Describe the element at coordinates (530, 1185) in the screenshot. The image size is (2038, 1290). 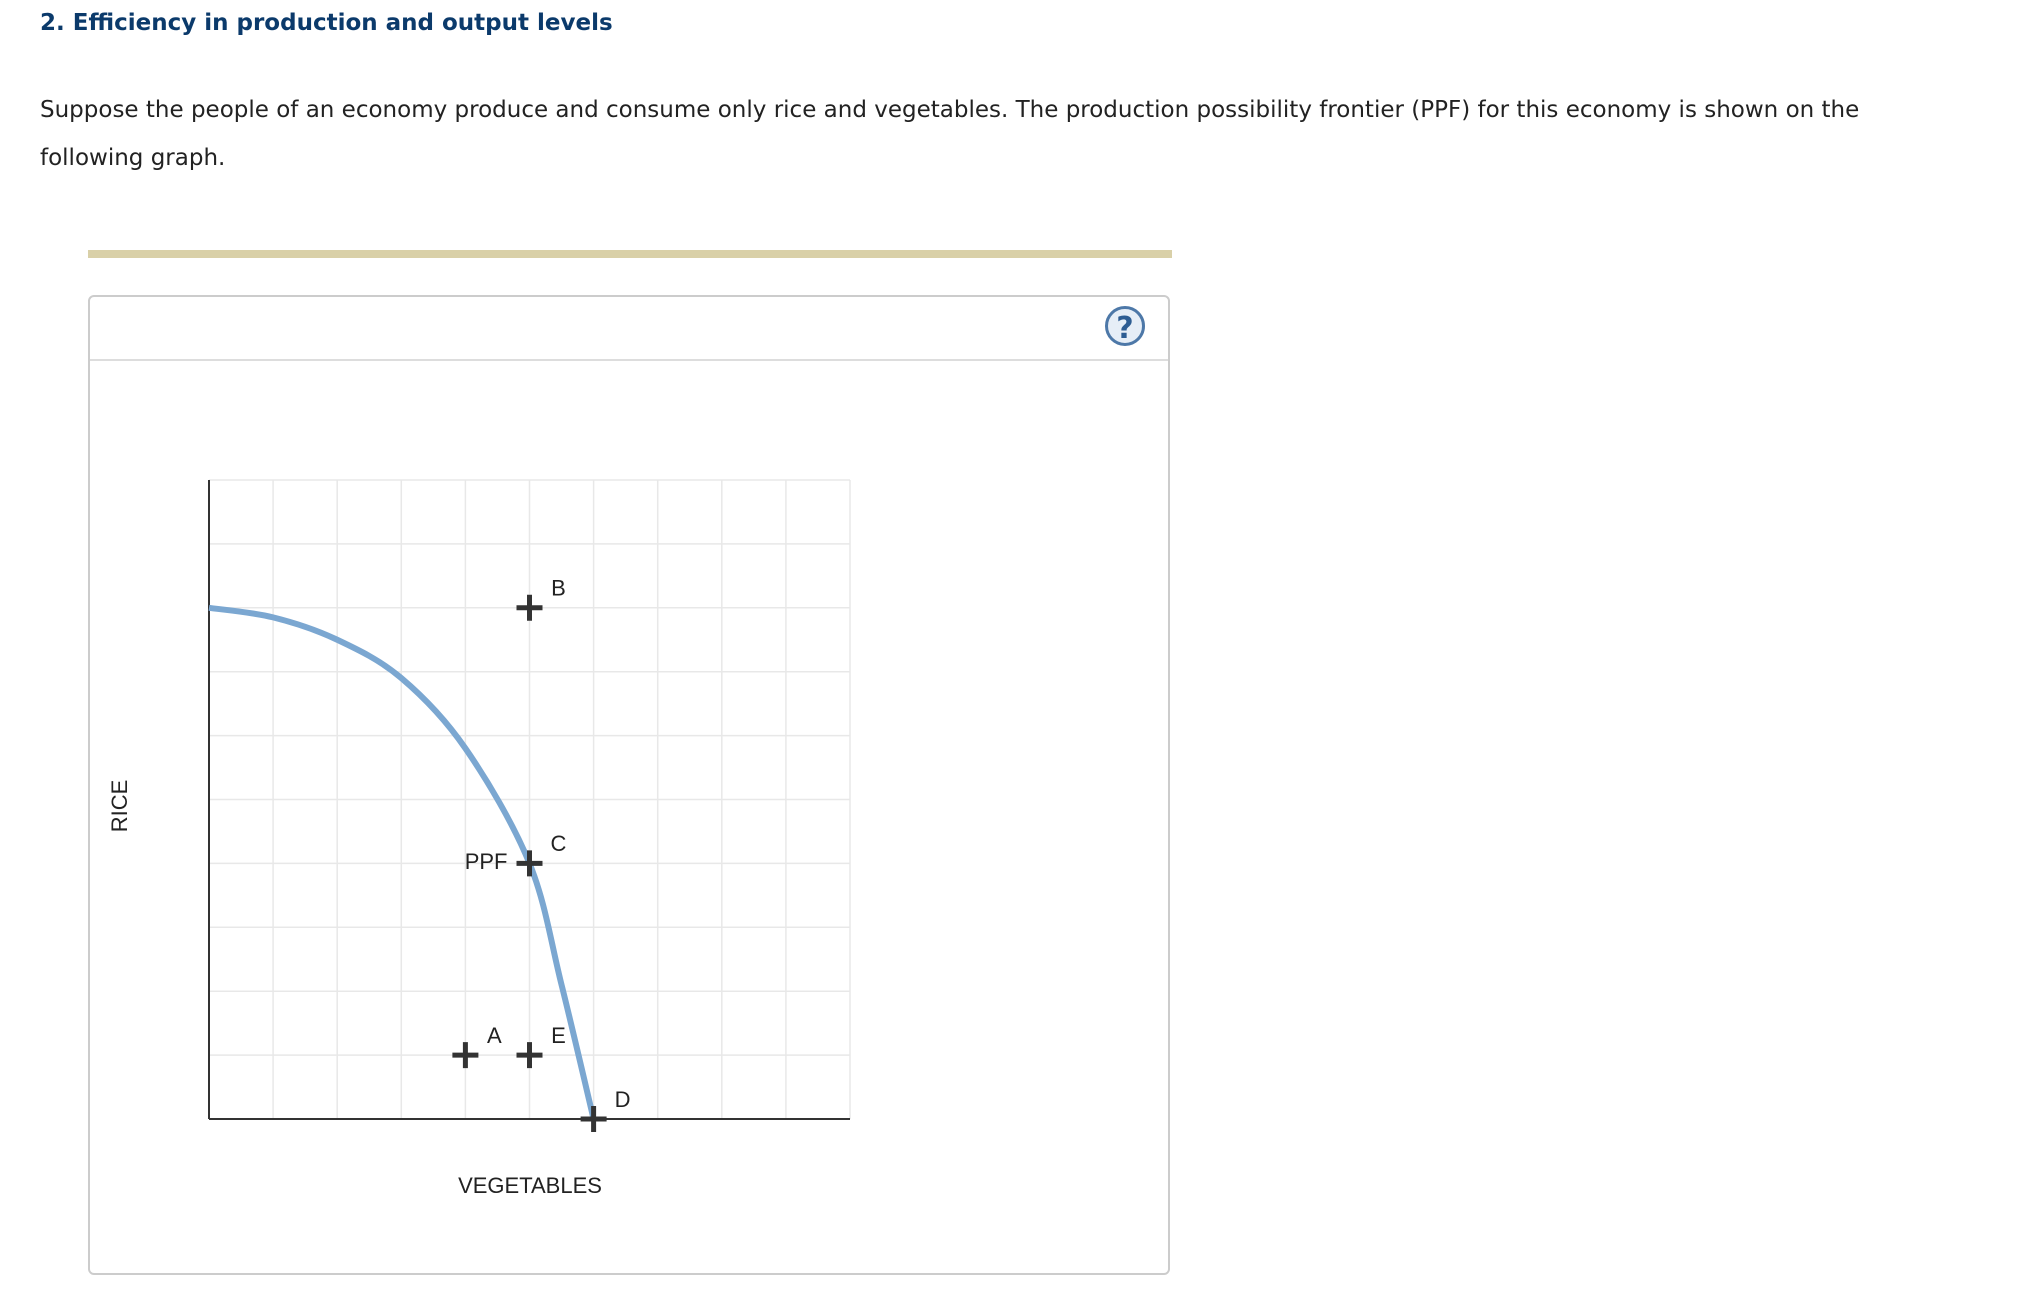
I see `x-axis-label: VEGETABLES` at that location.